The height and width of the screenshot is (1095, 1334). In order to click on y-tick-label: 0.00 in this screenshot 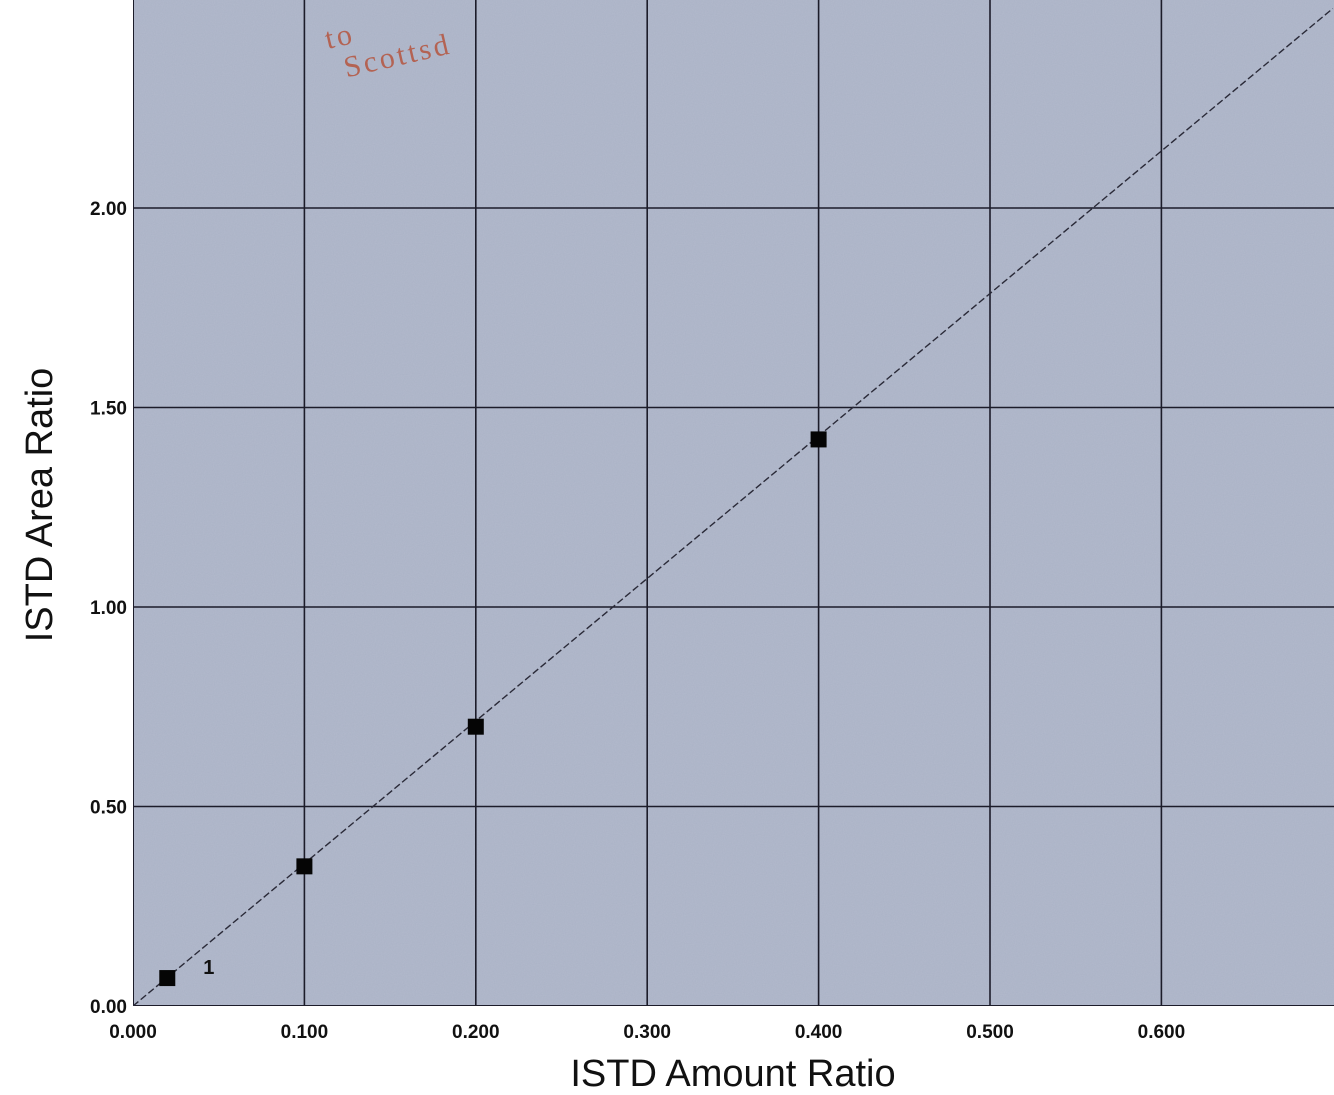, I will do `click(108, 1007)`.